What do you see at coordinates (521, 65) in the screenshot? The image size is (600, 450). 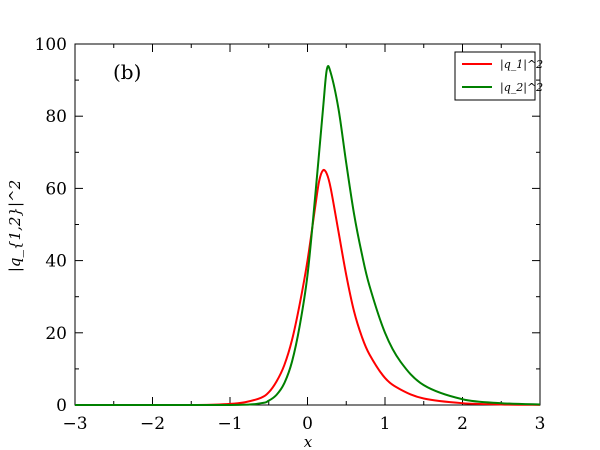 I see `legend-label-q1: |q_1|^2` at bounding box center [521, 65].